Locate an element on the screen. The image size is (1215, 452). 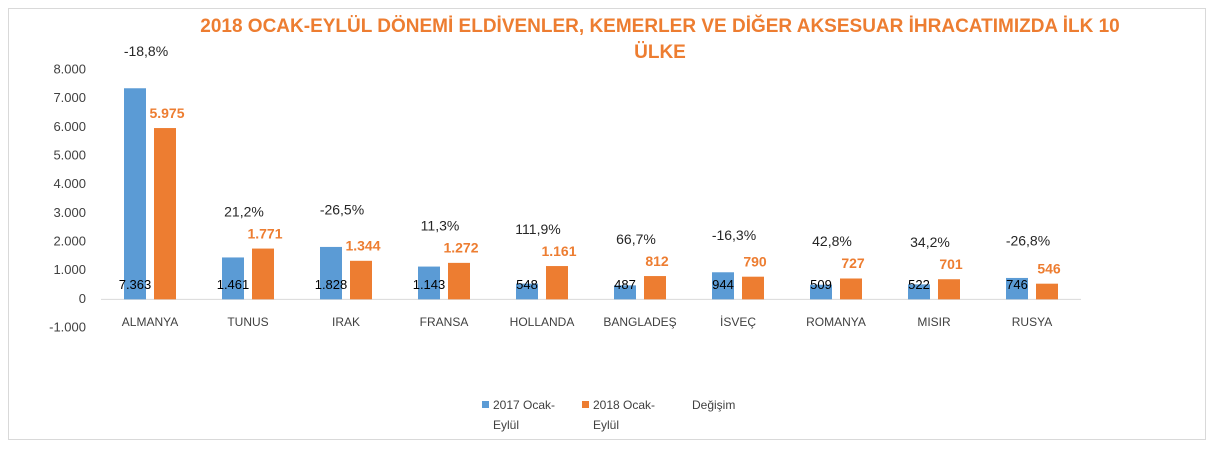
x-tick-label: MISIR is located at coordinates (934, 322).